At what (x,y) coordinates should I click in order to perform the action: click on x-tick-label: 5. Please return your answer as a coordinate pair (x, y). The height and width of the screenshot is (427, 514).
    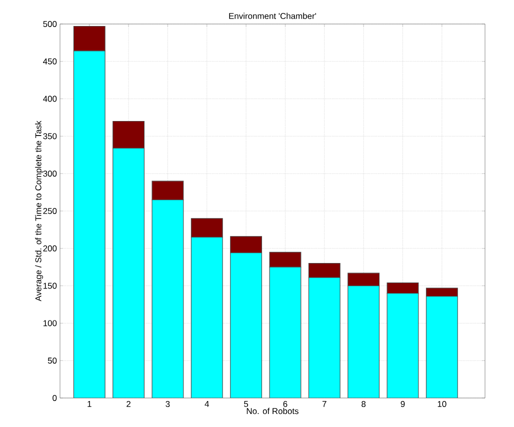
    Looking at the image, I should click on (246, 404).